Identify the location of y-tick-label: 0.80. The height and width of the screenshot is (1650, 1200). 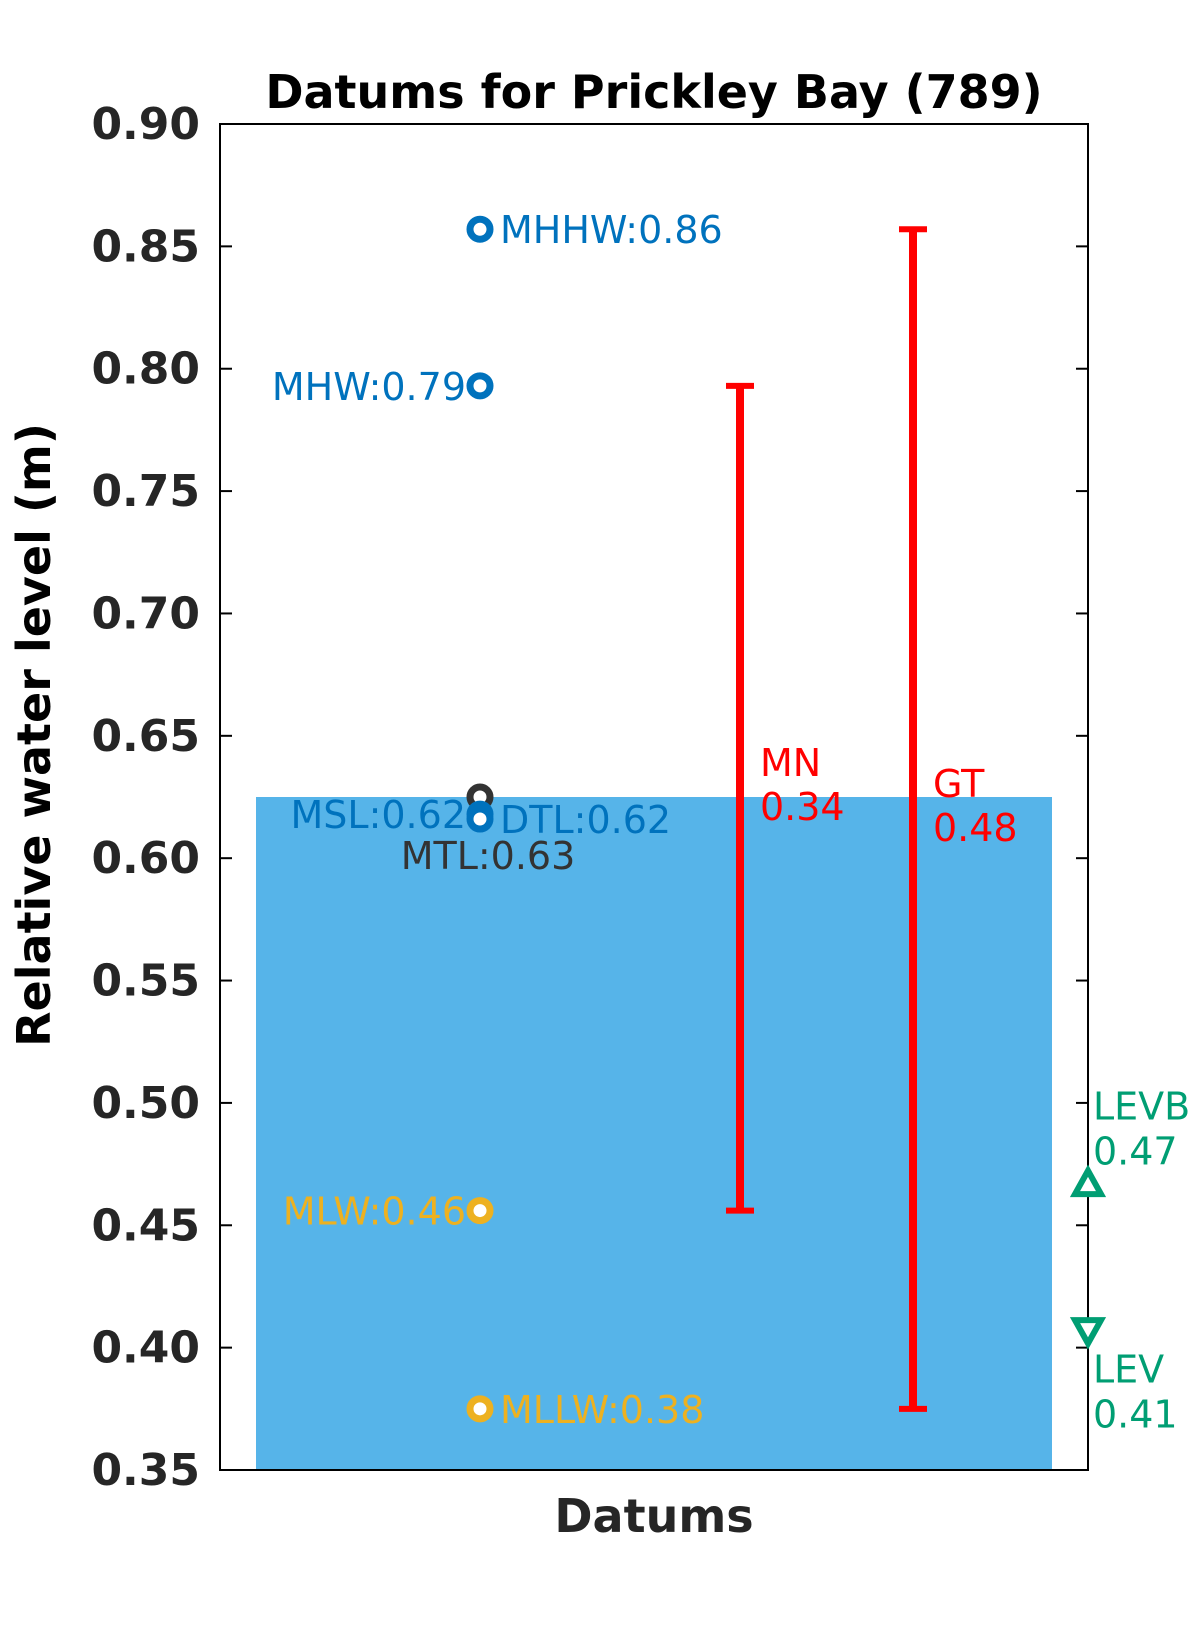
(145, 369).